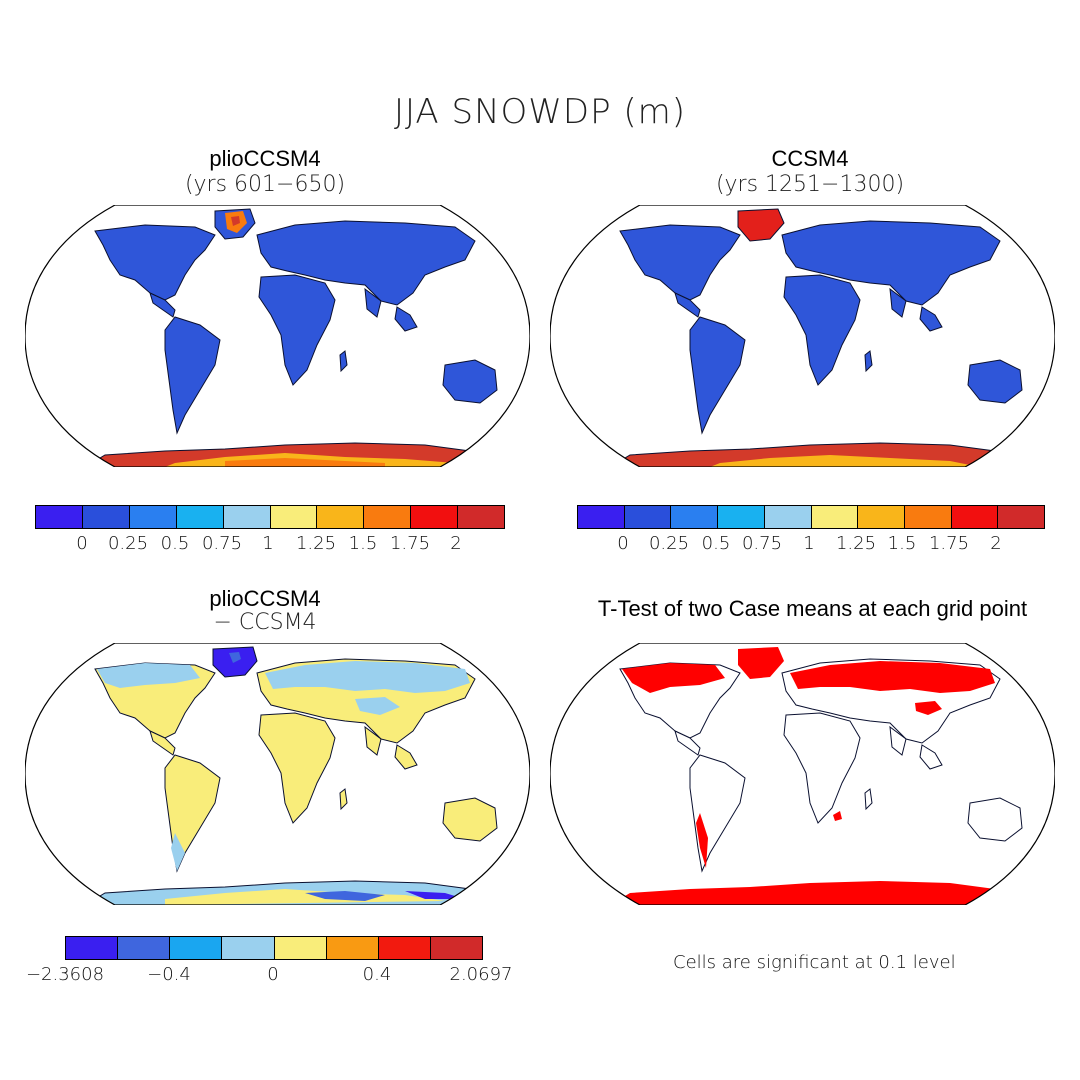 Image resolution: width=1080 pixels, height=1080 pixels. Describe the element at coordinates (277, 774) in the screenshot. I see `map-difference` at that location.